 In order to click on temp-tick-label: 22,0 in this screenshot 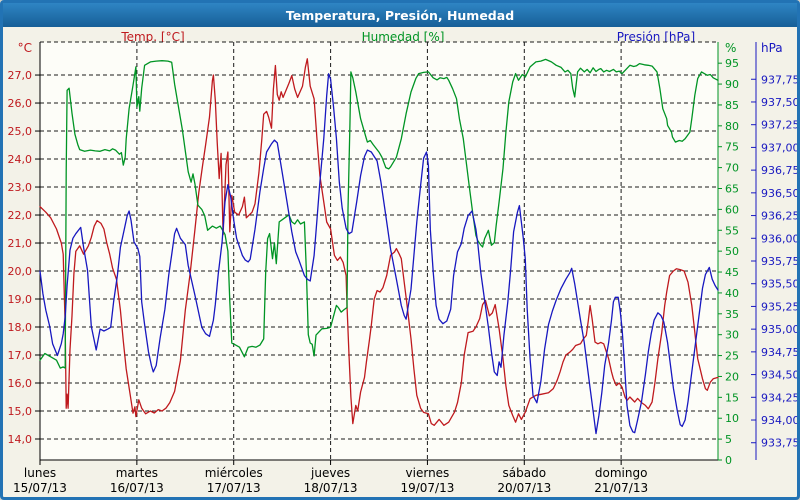, I will do `click(20, 215)`.